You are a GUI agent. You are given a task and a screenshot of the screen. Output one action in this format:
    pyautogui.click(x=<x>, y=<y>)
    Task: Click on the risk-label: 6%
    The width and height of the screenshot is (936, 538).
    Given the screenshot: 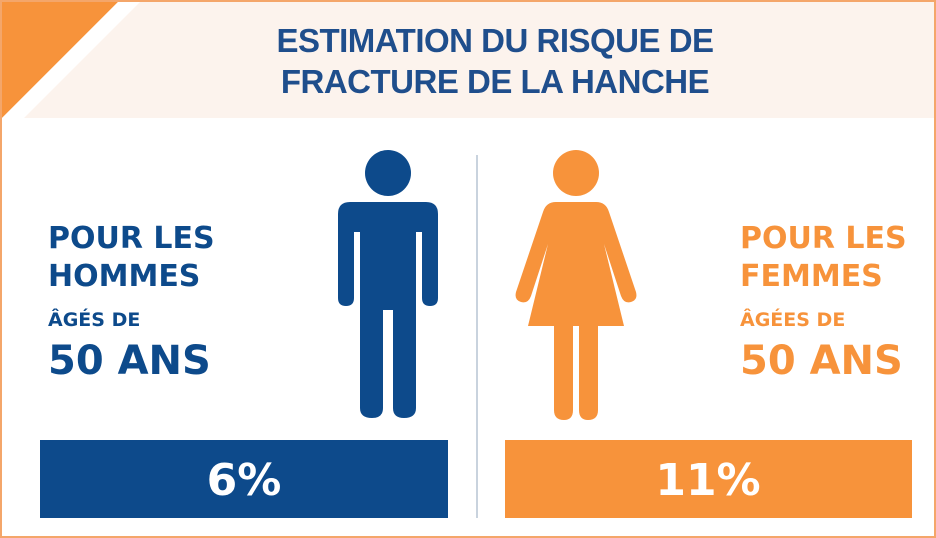 What is the action you would take?
    pyautogui.click(x=244, y=480)
    